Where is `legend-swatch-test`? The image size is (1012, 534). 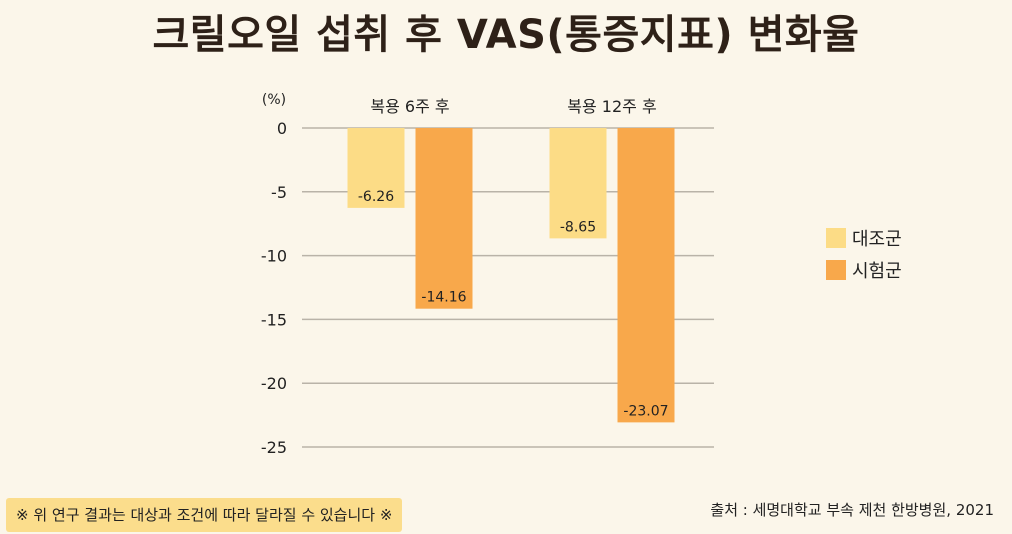
legend-swatch-test is located at coordinates (836, 270).